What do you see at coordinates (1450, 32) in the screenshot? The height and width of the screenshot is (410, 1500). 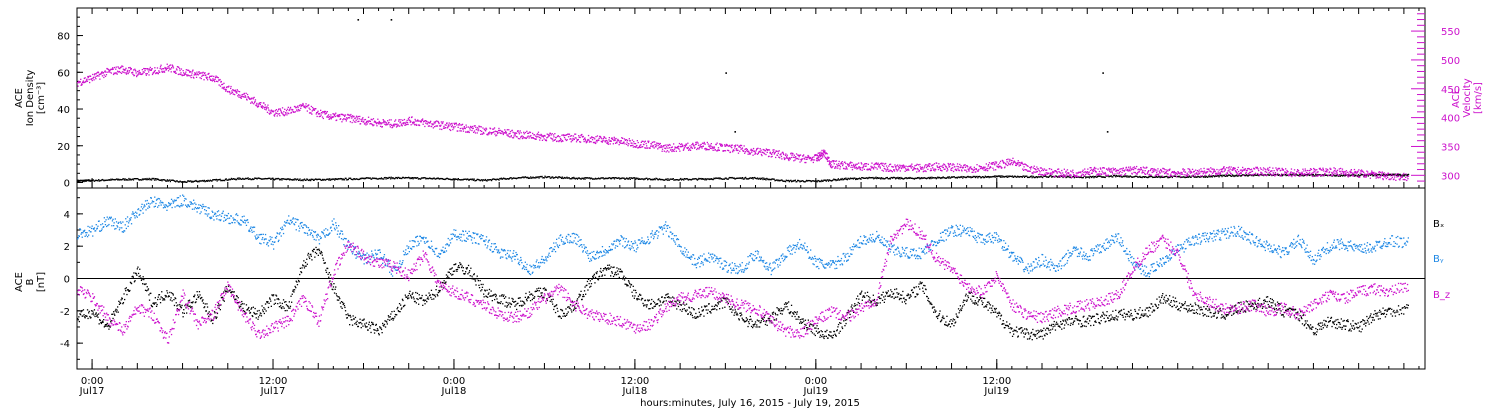 I see `velocity-tick-label: 550` at bounding box center [1450, 32].